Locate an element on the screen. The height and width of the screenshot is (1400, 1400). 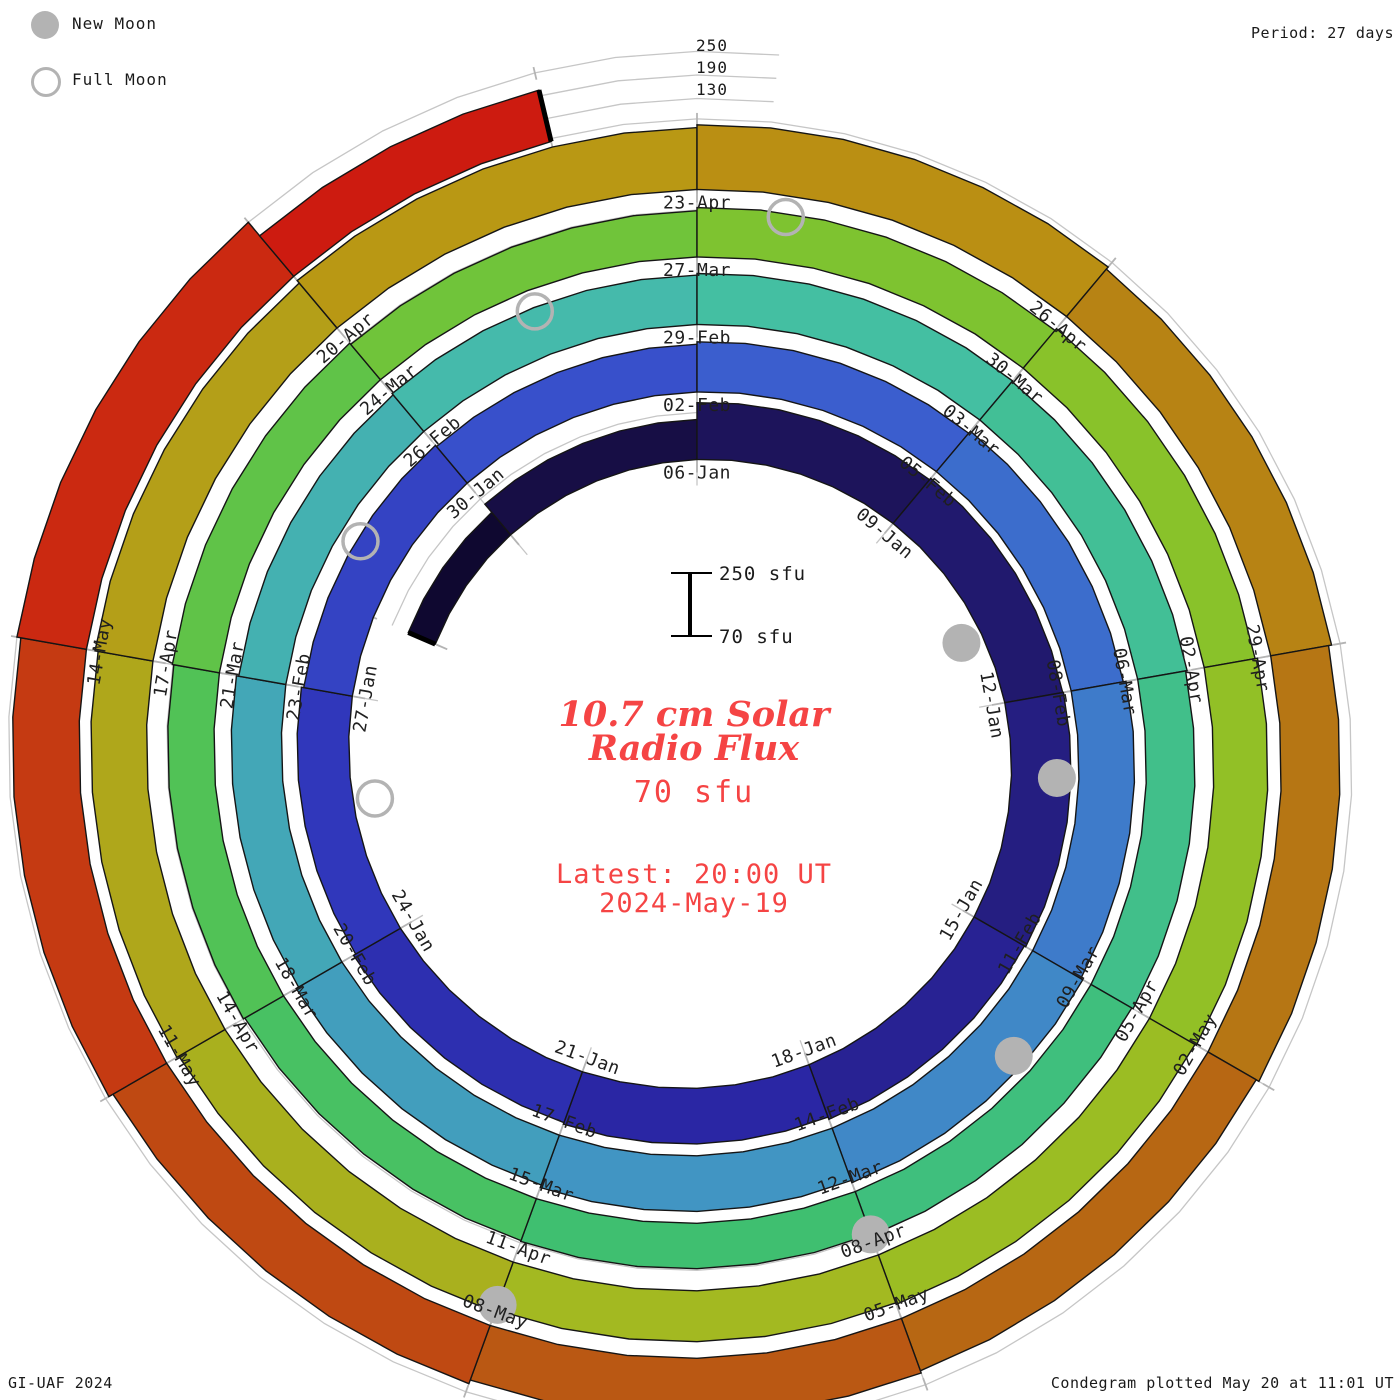
flux-segment-01-Jan is located at coordinates (459, 578).